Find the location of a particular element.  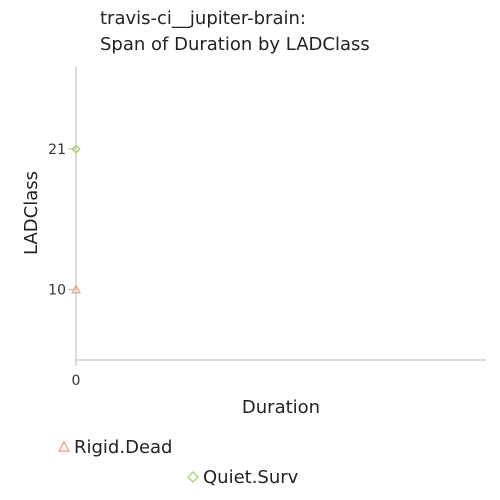

legend-label-quiet-surv: Quiet.Surv is located at coordinates (251, 477).